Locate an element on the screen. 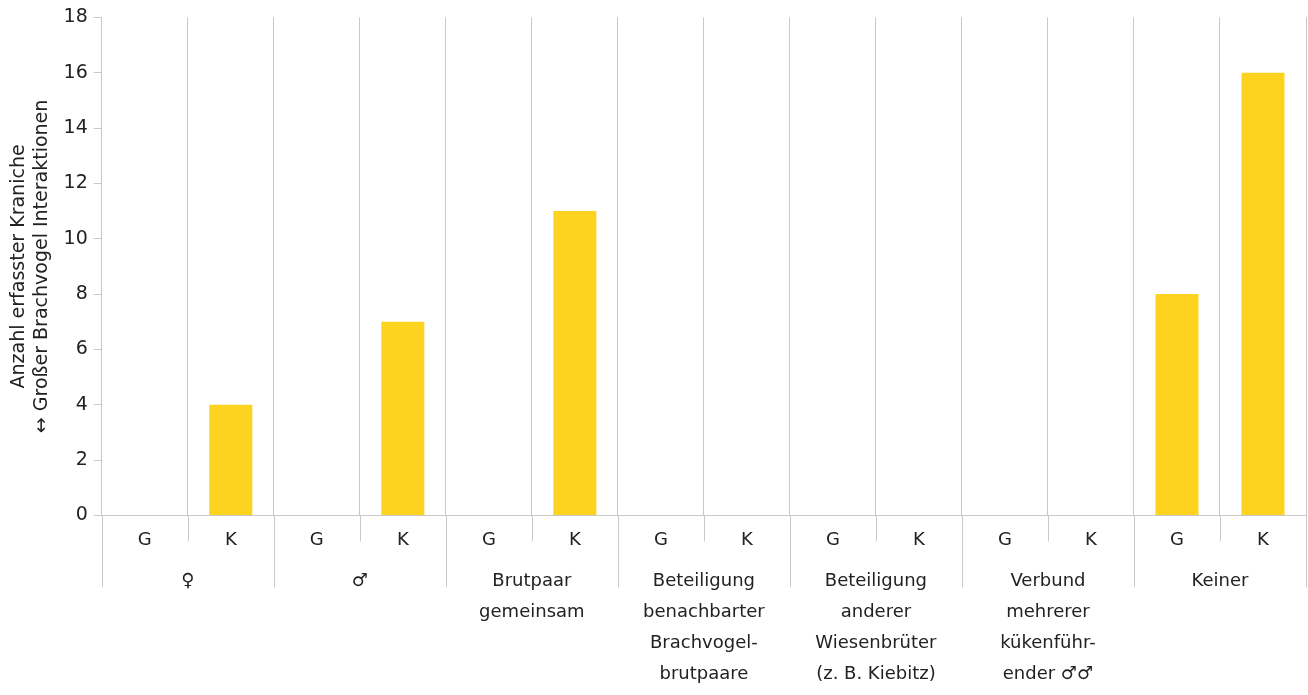 The height and width of the screenshot is (695, 1308). text: Verbund mehrerer kükenführ- ender ♂♂ is located at coordinates (1048, 626).